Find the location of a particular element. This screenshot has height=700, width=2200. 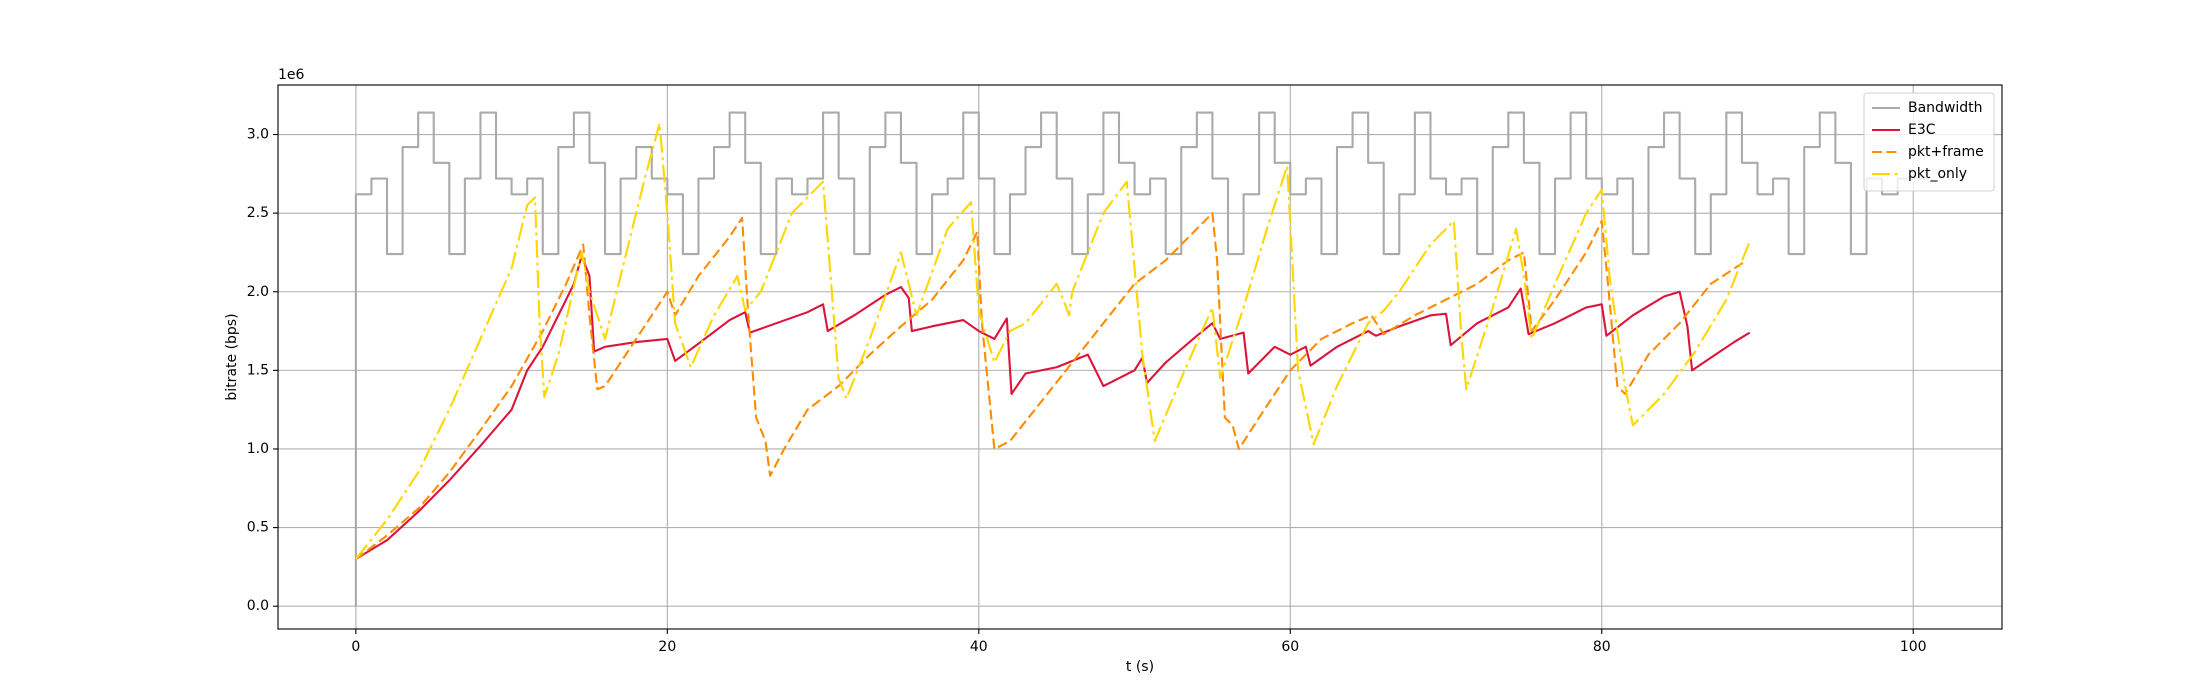

y-tick-label: 2.5 is located at coordinates (258, 213).